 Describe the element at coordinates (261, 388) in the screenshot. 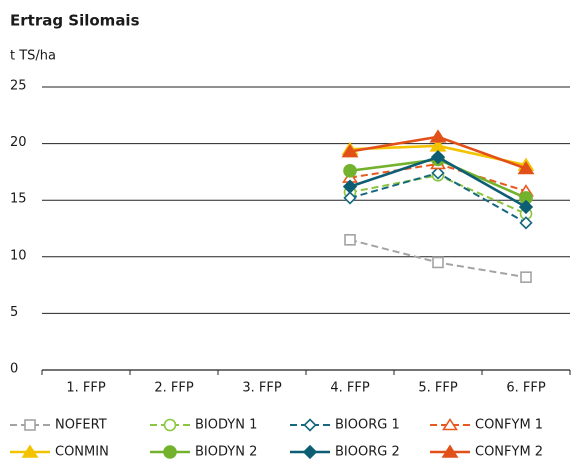

I see `x-tick-label: 3. FFP` at that location.